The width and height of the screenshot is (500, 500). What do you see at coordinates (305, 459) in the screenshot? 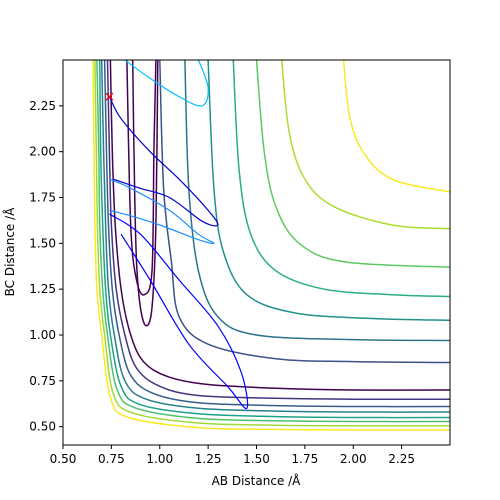
I see `x-tick-label-5: 1.75` at bounding box center [305, 459].